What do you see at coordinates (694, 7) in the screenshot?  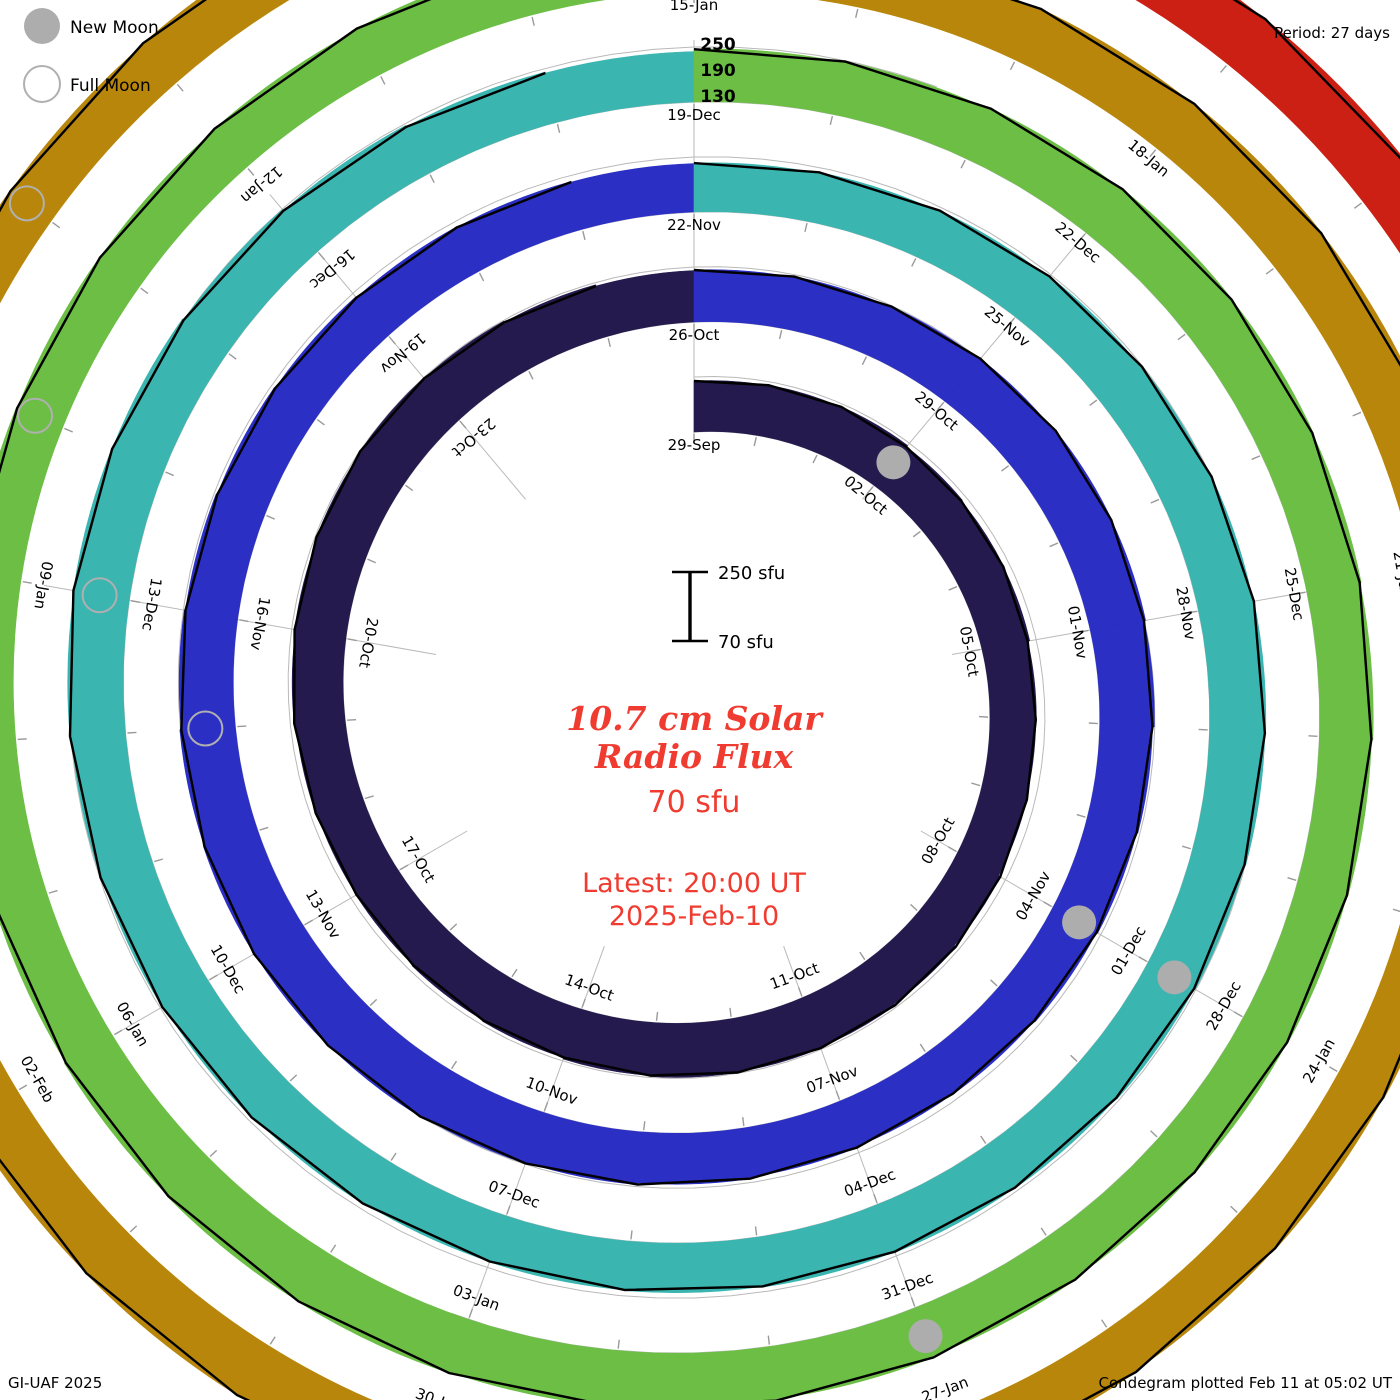 I see `date-label: 15-Jan` at bounding box center [694, 7].